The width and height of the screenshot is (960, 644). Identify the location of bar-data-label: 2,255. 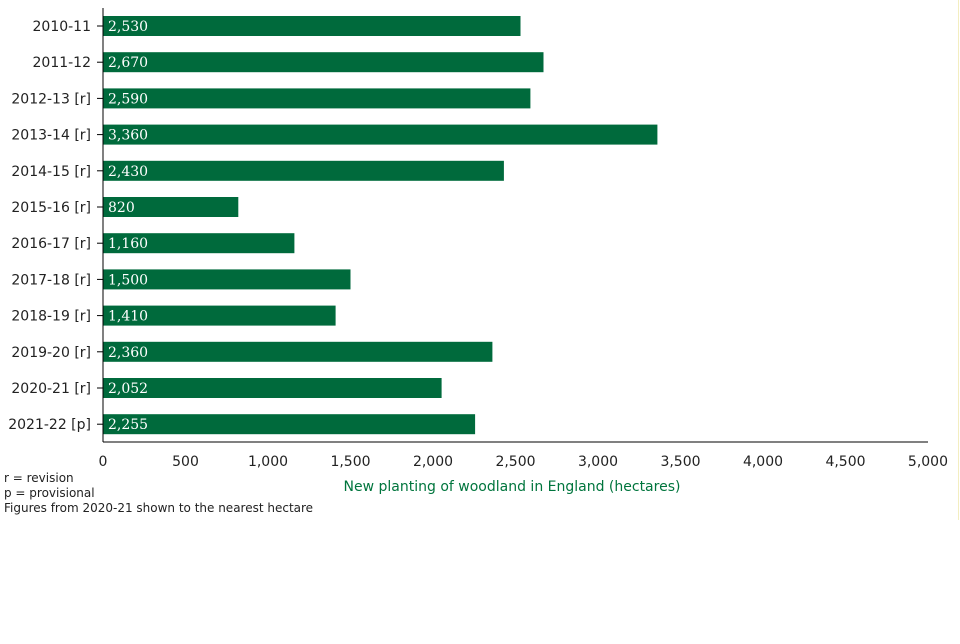
(128, 425).